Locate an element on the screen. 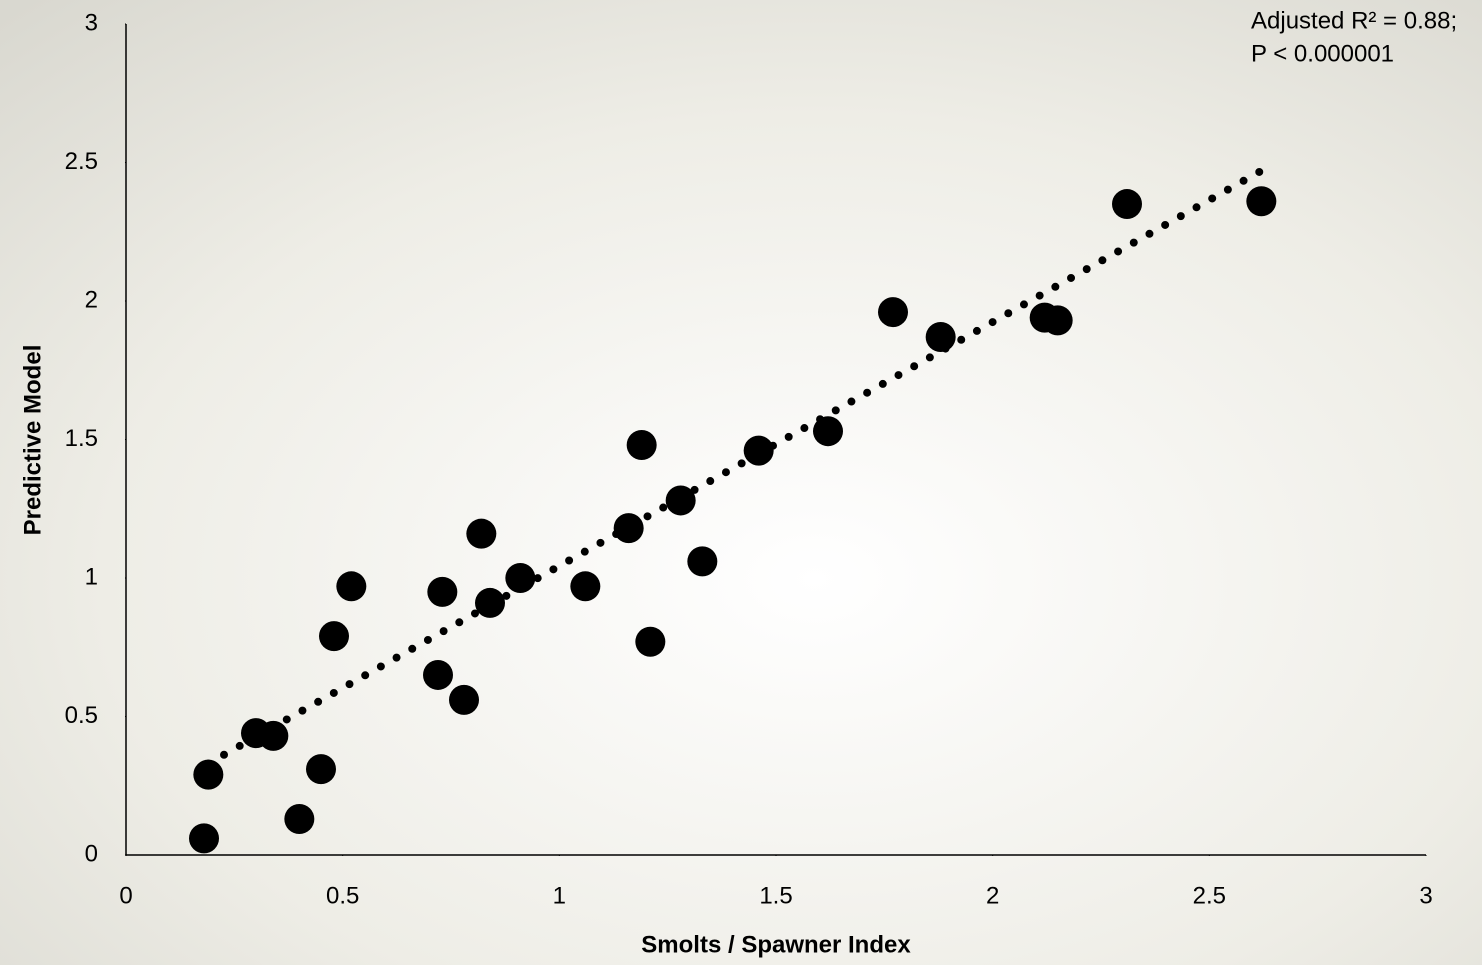  y-tick-label: 2 is located at coordinates (91, 299).